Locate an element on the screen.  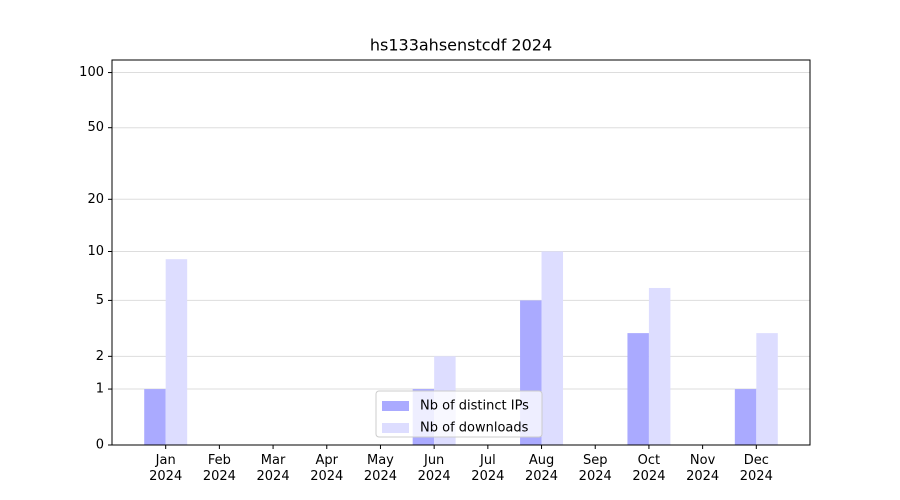
legend-box is located at coordinates (459, 414).